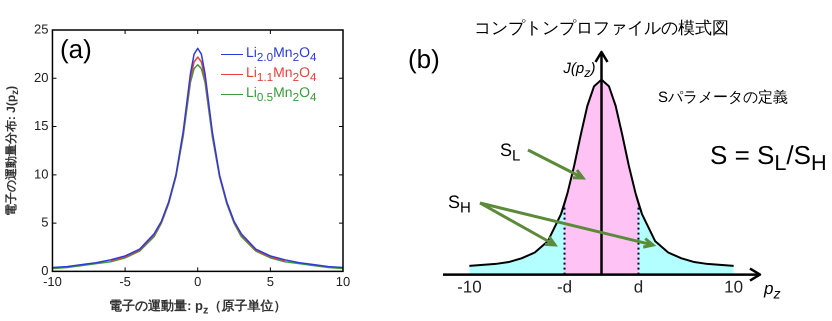 This screenshot has width=832, height=321. I want to click on y-tick-label: 10, so click(41, 174).